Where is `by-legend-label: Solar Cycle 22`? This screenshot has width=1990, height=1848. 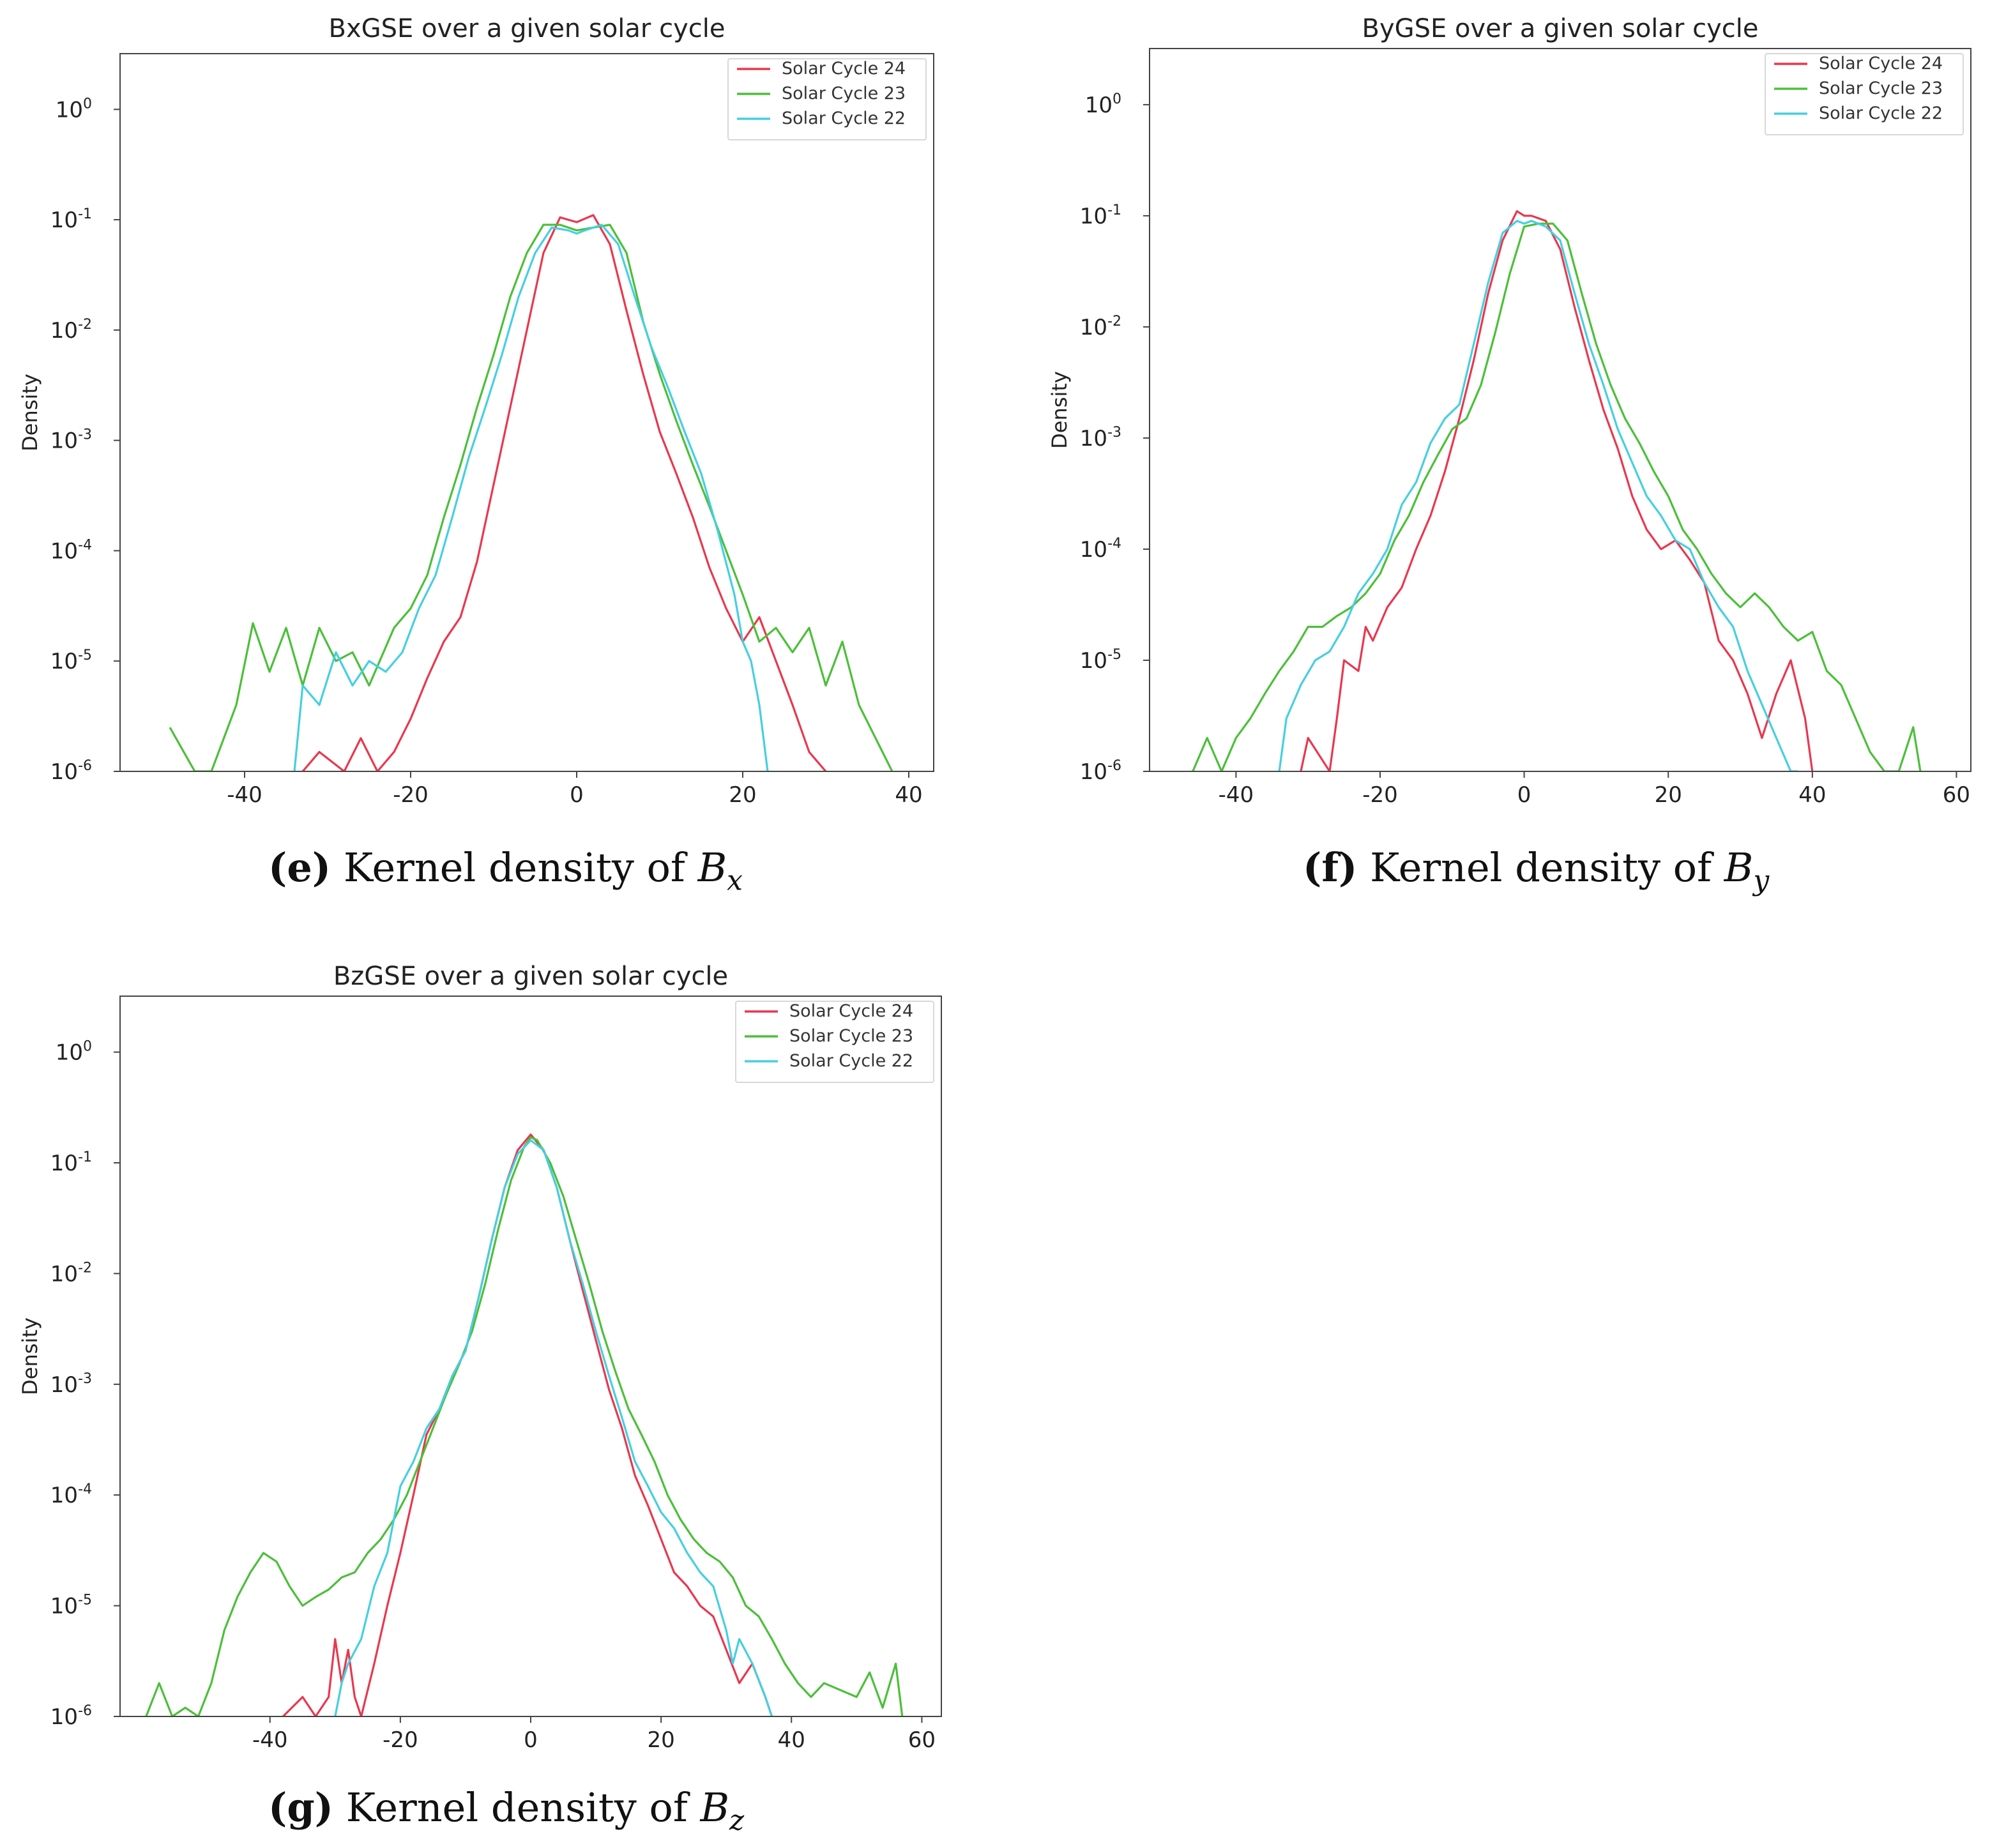
by-legend-label: Solar Cycle 22 is located at coordinates (1881, 113).